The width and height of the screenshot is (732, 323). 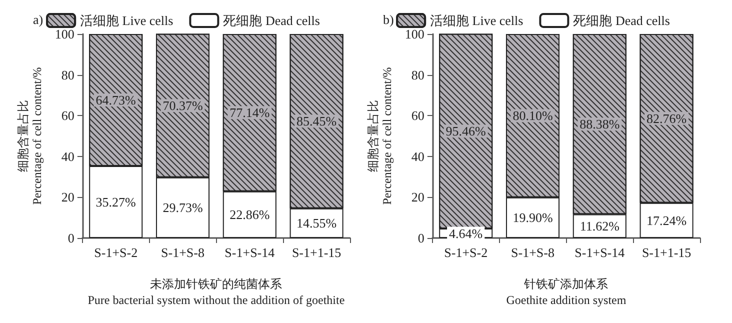 I want to click on data-label: 14.55%, so click(x=316, y=223).